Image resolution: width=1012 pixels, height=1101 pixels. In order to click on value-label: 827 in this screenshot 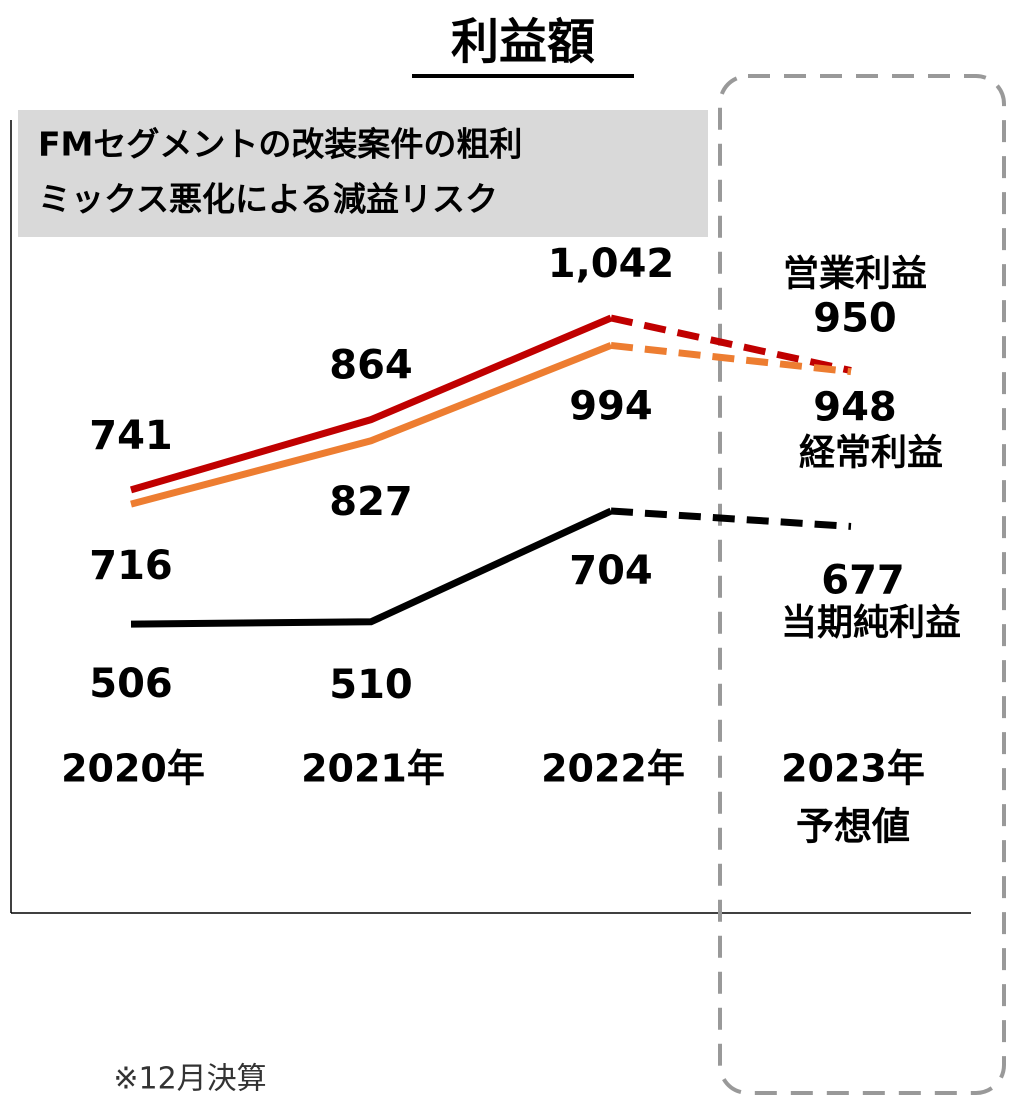, I will do `click(371, 502)`.